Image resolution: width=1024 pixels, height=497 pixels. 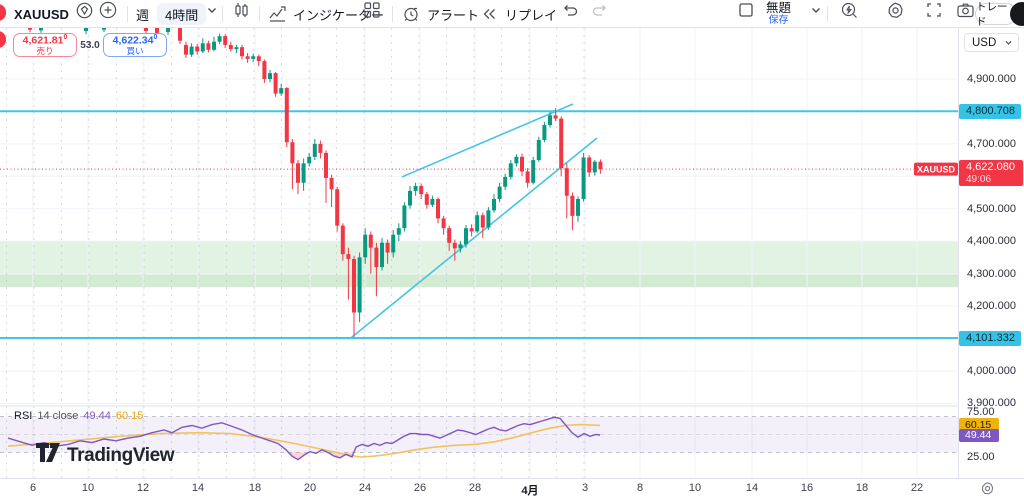 I want to click on trade-button: トレード, so click(x=996, y=14).